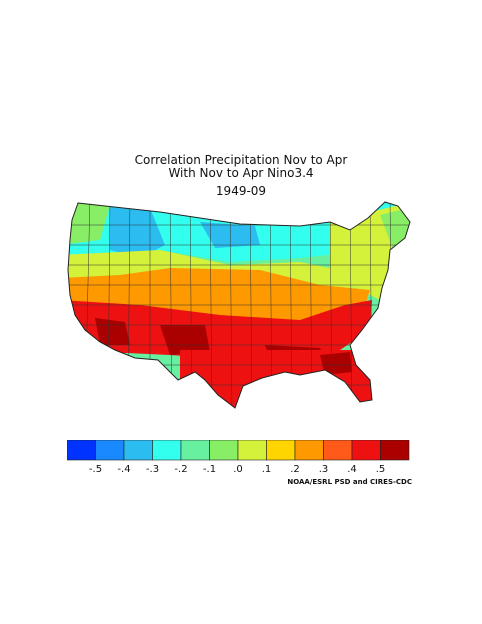  What do you see at coordinates (230, 235) in the screenshot?
I see `zone-upper-midwest-blue` at bounding box center [230, 235].